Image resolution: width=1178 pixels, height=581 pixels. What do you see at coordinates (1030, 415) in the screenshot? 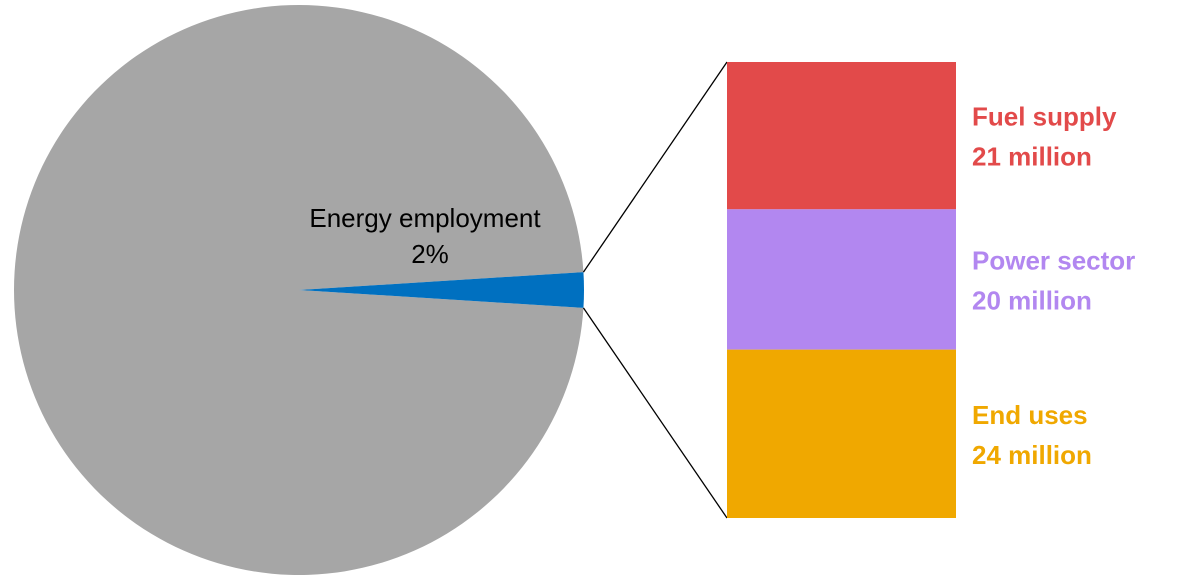
I see `segment-name-label: End uses` at bounding box center [1030, 415].